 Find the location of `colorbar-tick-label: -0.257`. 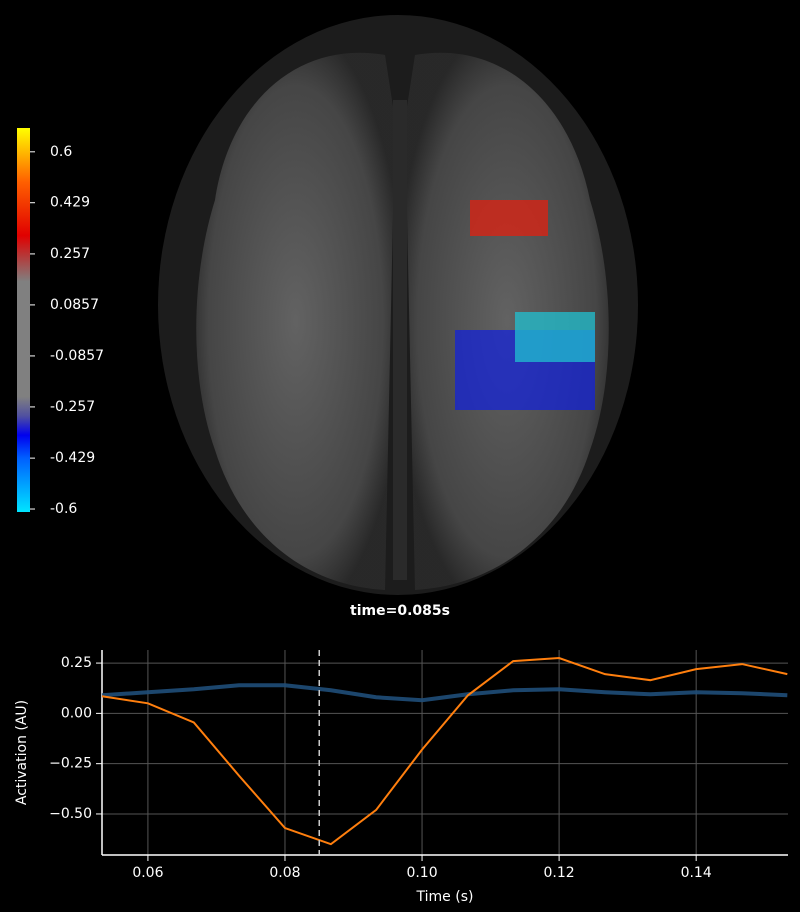

colorbar-tick-label: -0.257 is located at coordinates (72, 407).